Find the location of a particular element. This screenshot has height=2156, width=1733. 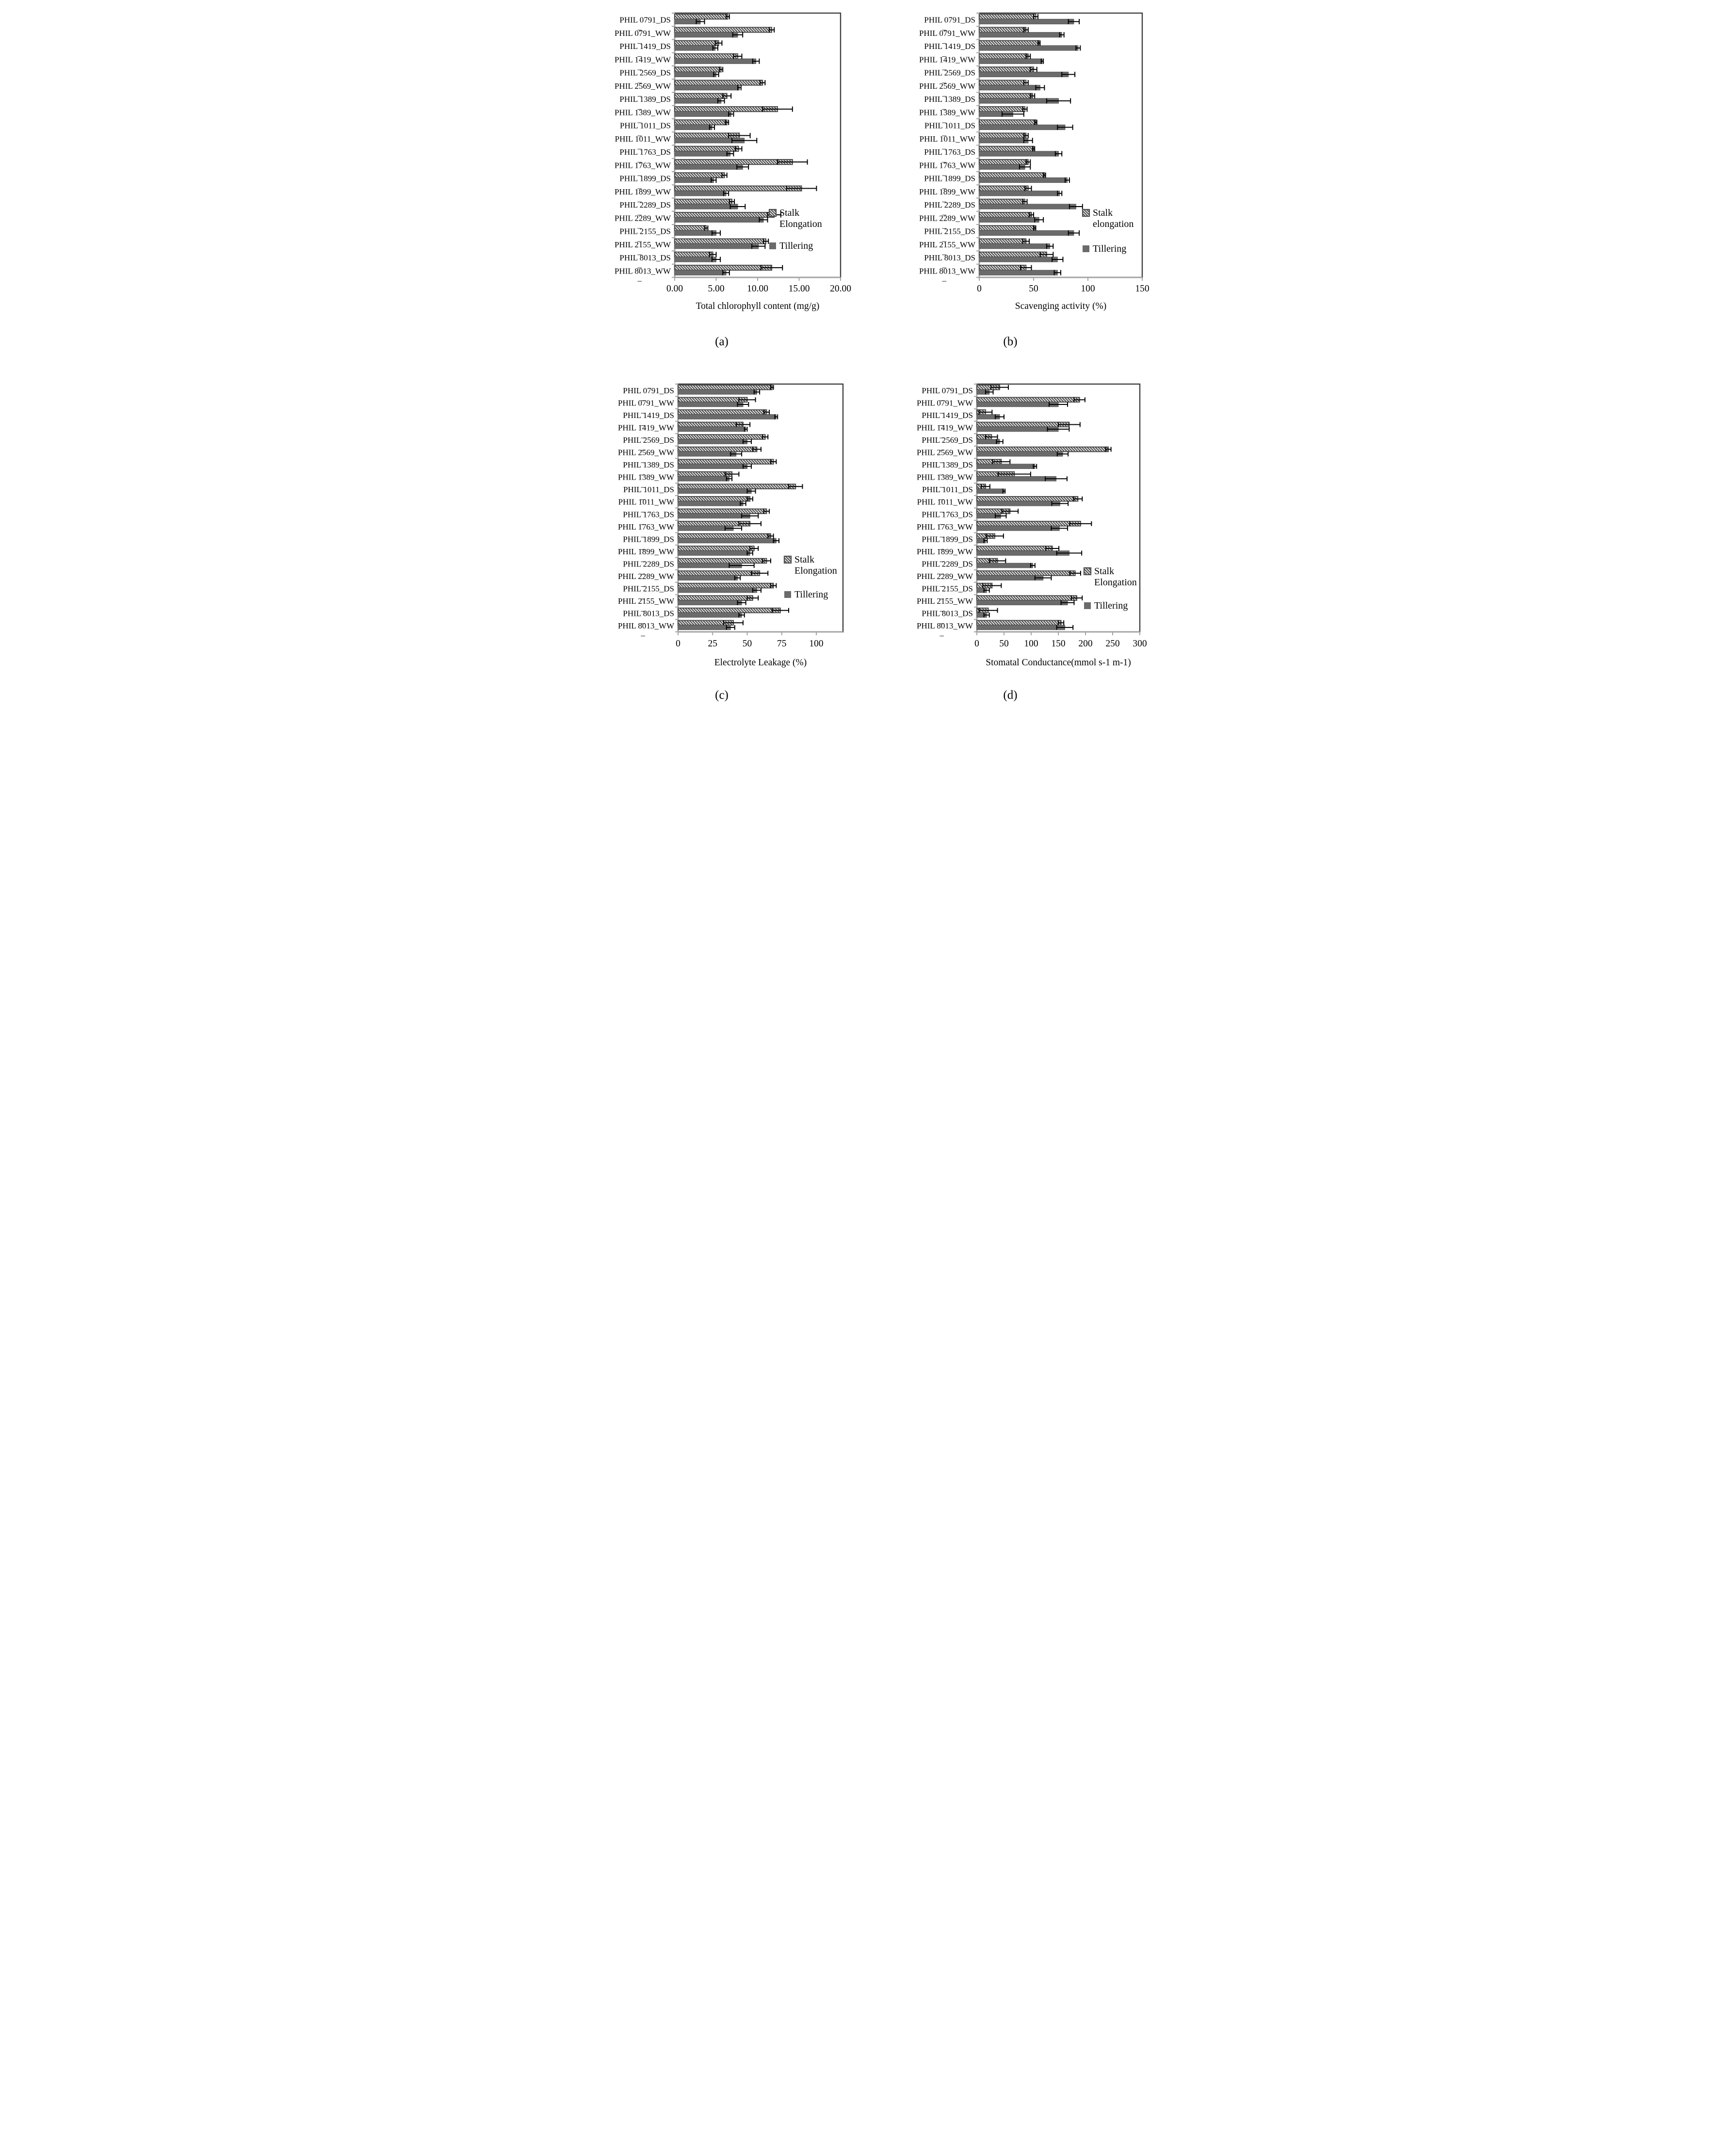

category-label: PHIL 2569_WW _ is located at coordinates (947, 89).